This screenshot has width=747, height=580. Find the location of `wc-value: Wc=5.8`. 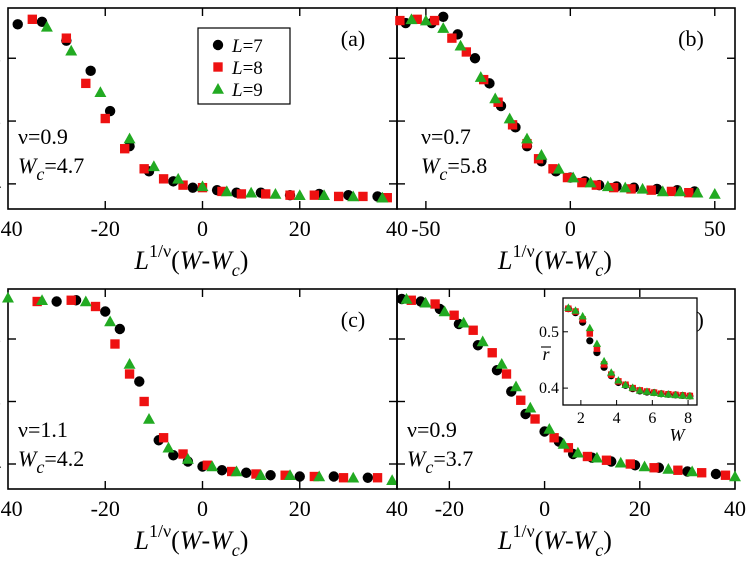

wc-value: Wc=5.8 is located at coordinates (454, 168).